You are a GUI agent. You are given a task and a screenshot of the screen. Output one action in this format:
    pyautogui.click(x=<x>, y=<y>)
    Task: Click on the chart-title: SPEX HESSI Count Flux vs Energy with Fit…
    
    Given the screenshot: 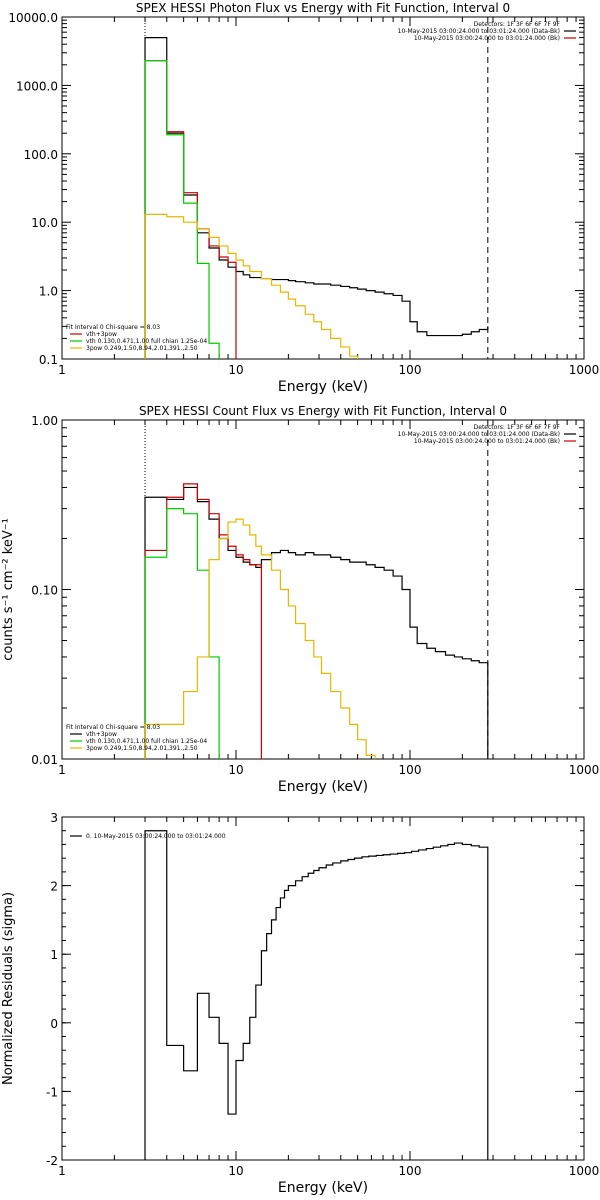 What is the action you would take?
    pyautogui.click(x=323, y=411)
    